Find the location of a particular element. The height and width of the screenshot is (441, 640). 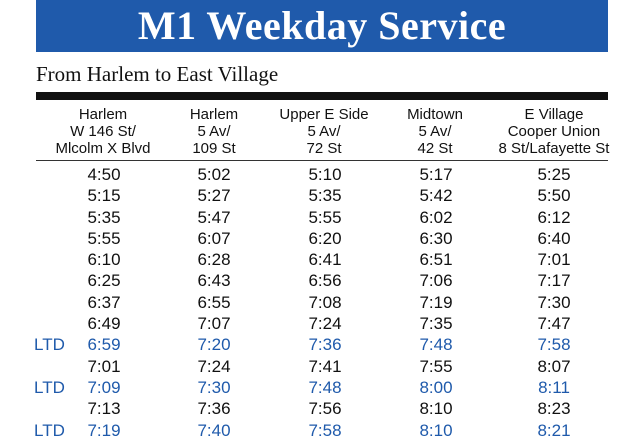

timetable-row-limited: LTD 6:59 7:20 7:36 7:48 7:58 is located at coordinates (320, 344).